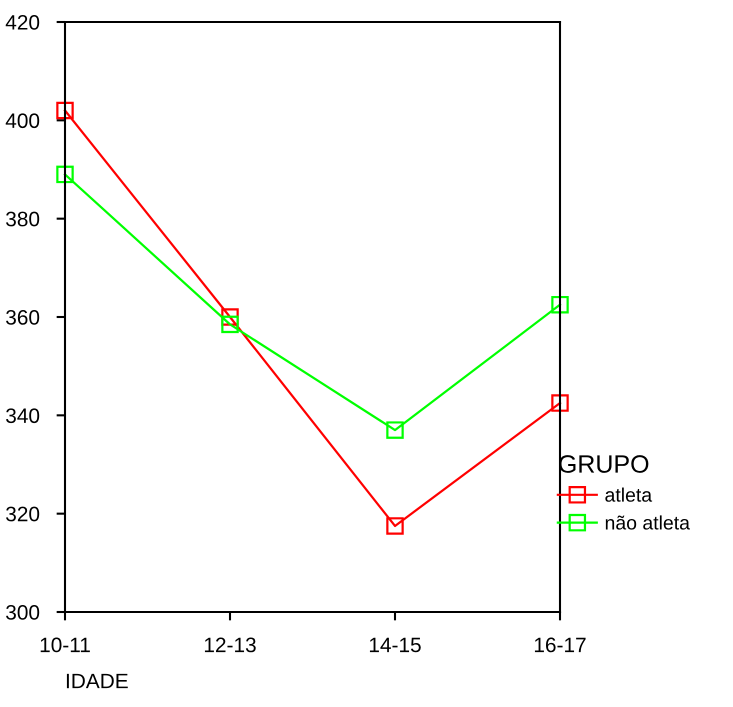  Describe the element at coordinates (23, 514) in the screenshot. I see `y-tick-label: 320` at that location.